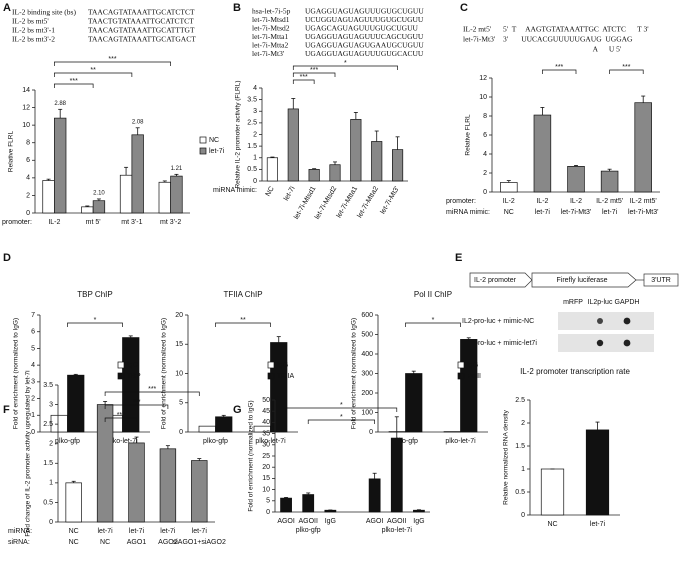 The height and width of the screenshot is (561, 682). I want to click on y-tick-label: 20, so click(266, 467).